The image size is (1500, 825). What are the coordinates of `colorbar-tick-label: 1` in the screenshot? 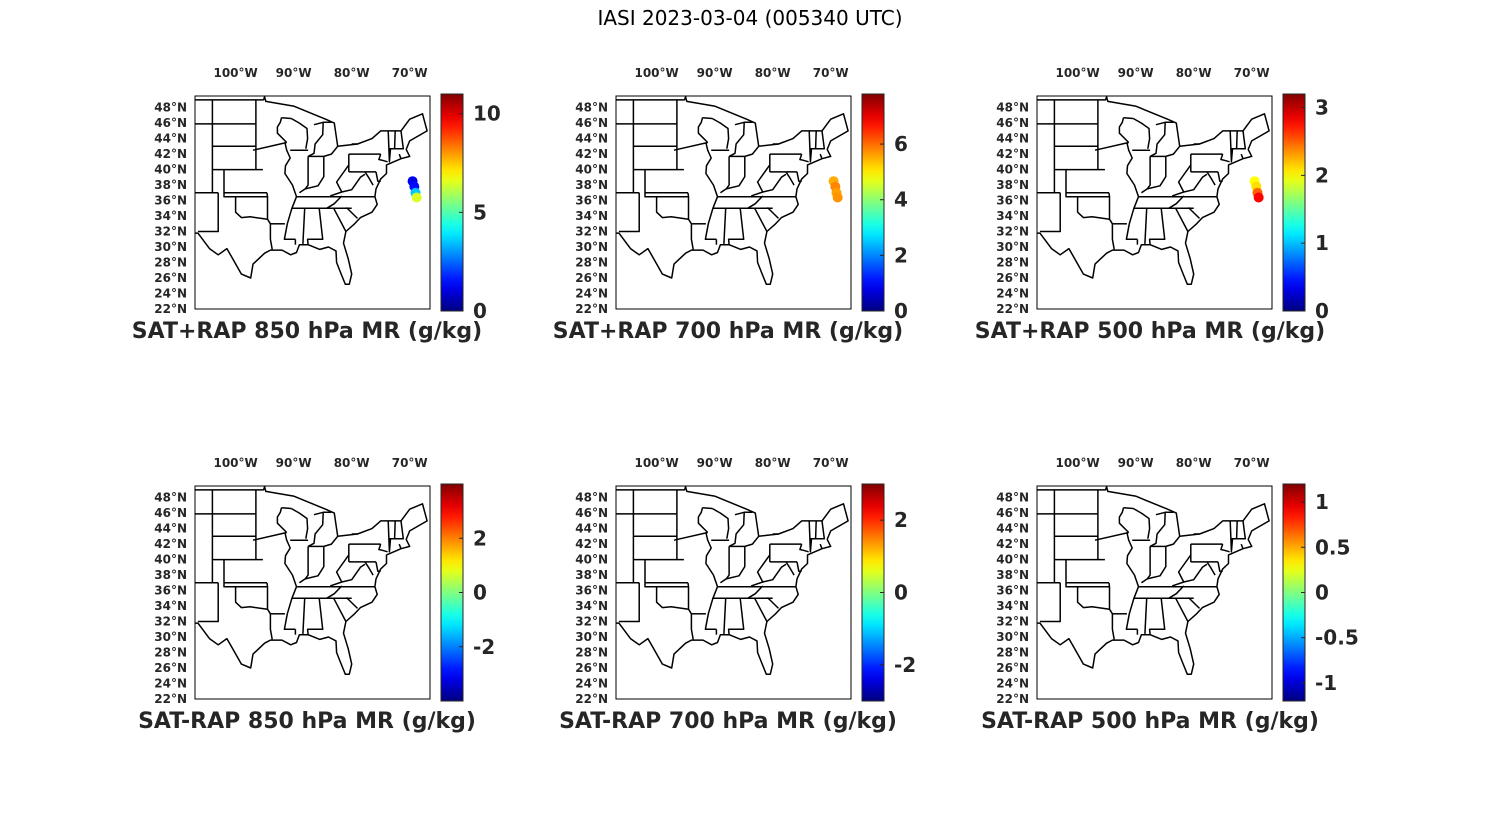 It's located at (1322, 243).